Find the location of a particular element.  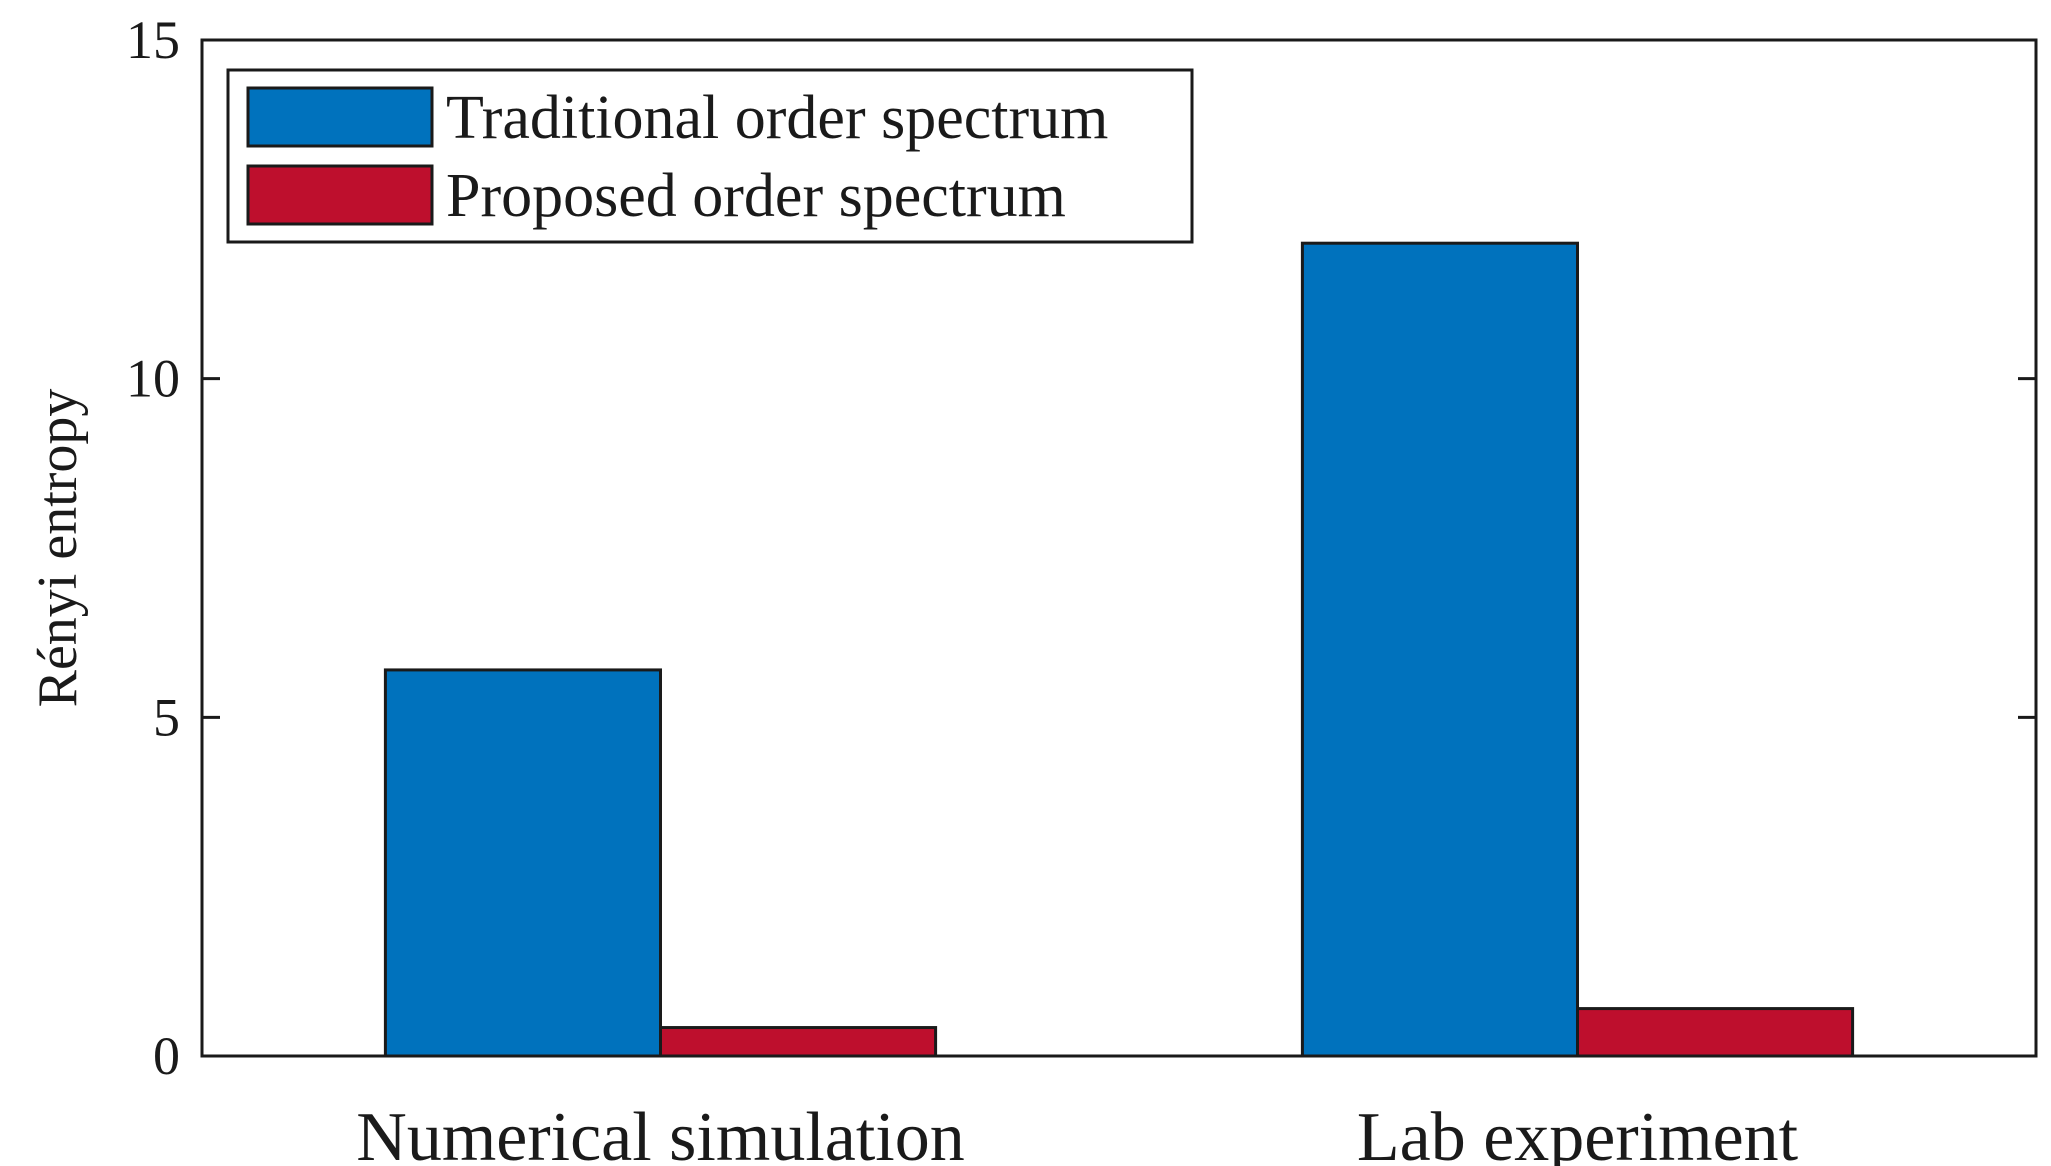

y-axis-title: Rényi entropy is located at coordinates (58, 548).